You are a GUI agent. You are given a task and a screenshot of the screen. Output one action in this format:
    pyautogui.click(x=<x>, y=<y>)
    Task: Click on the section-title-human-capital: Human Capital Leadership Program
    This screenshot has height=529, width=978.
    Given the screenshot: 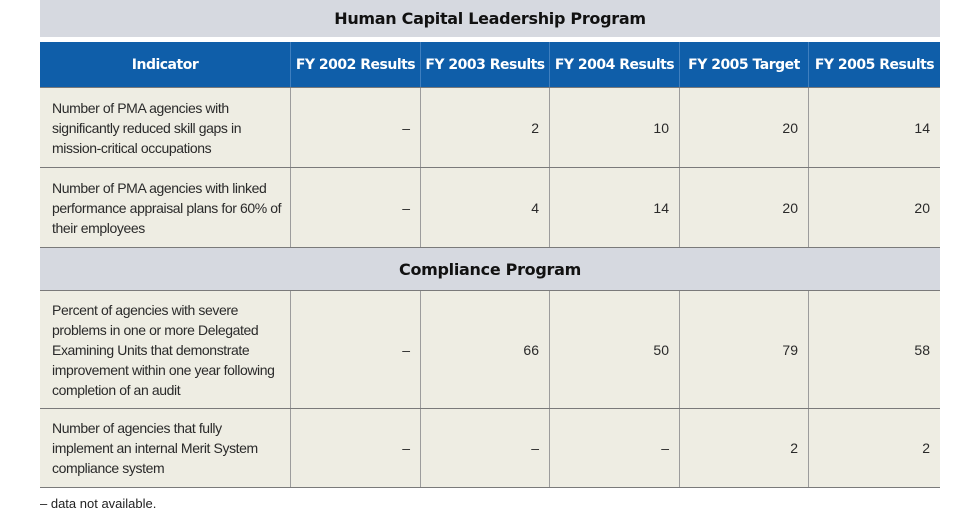 What is the action you would take?
    pyautogui.click(x=490, y=18)
    